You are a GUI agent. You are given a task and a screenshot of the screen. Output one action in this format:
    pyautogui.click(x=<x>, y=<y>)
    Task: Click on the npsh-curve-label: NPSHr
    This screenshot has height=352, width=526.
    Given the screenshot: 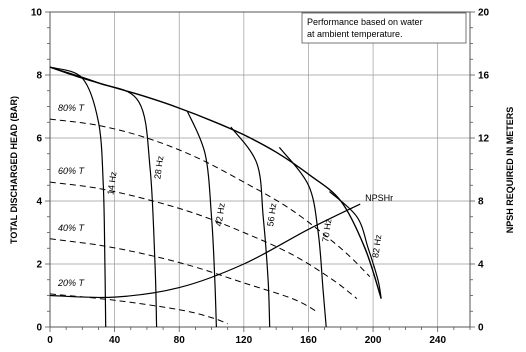 What is the action you would take?
    pyautogui.click(x=379, y=198)
    